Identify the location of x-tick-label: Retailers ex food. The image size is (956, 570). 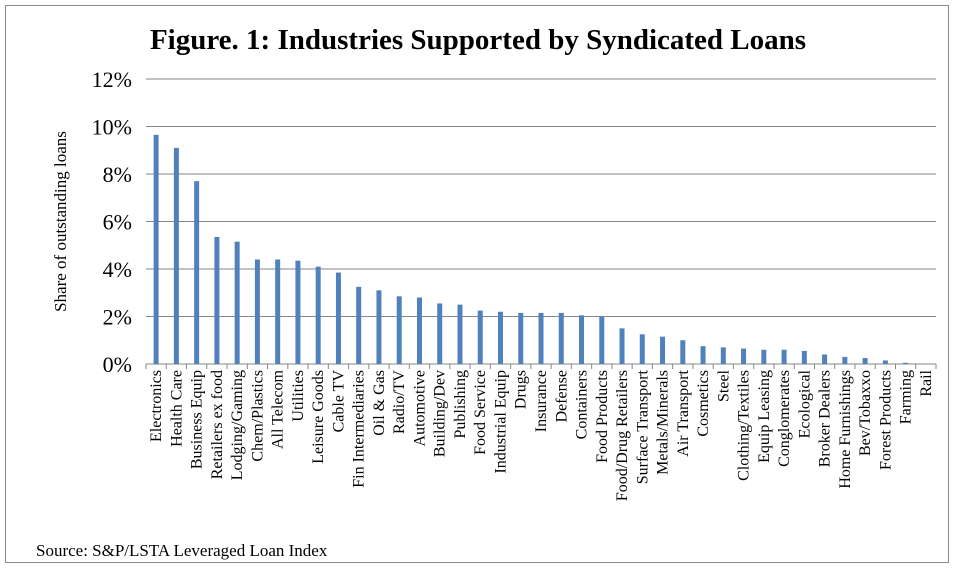
(217, 424).